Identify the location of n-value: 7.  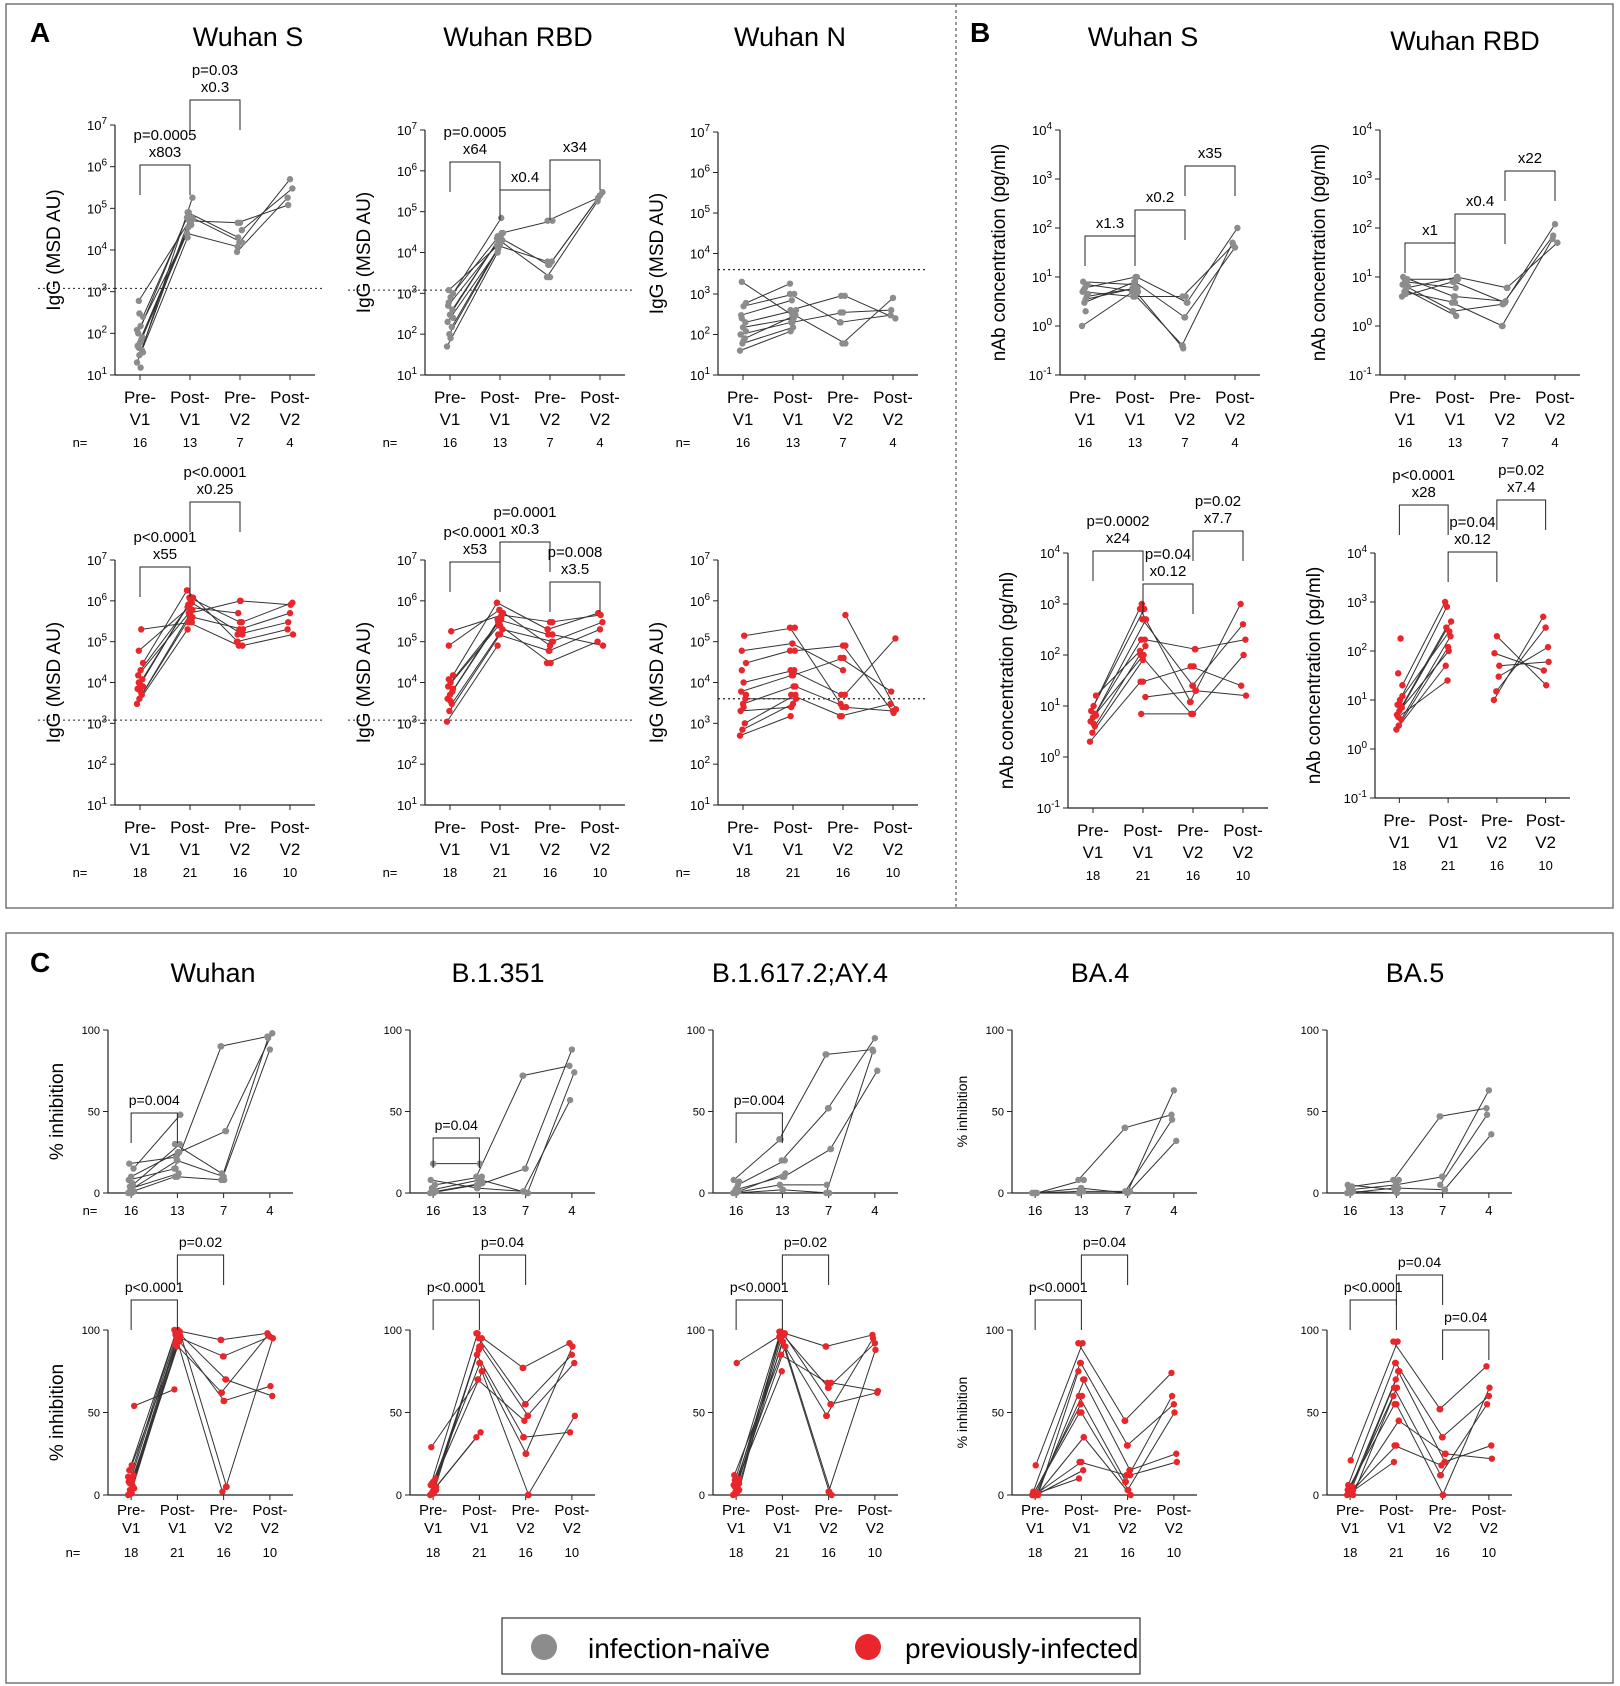
(1504, 442).